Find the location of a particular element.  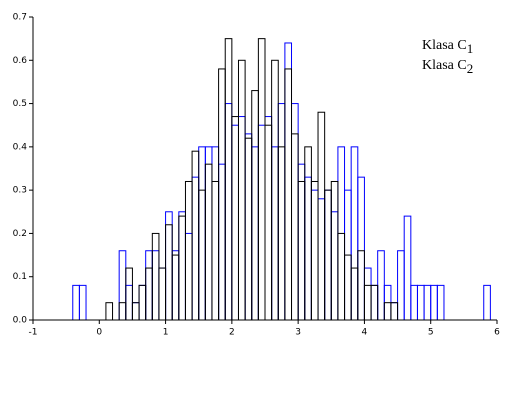

x-tick-label: 3 is located at coordinates (298, 333).